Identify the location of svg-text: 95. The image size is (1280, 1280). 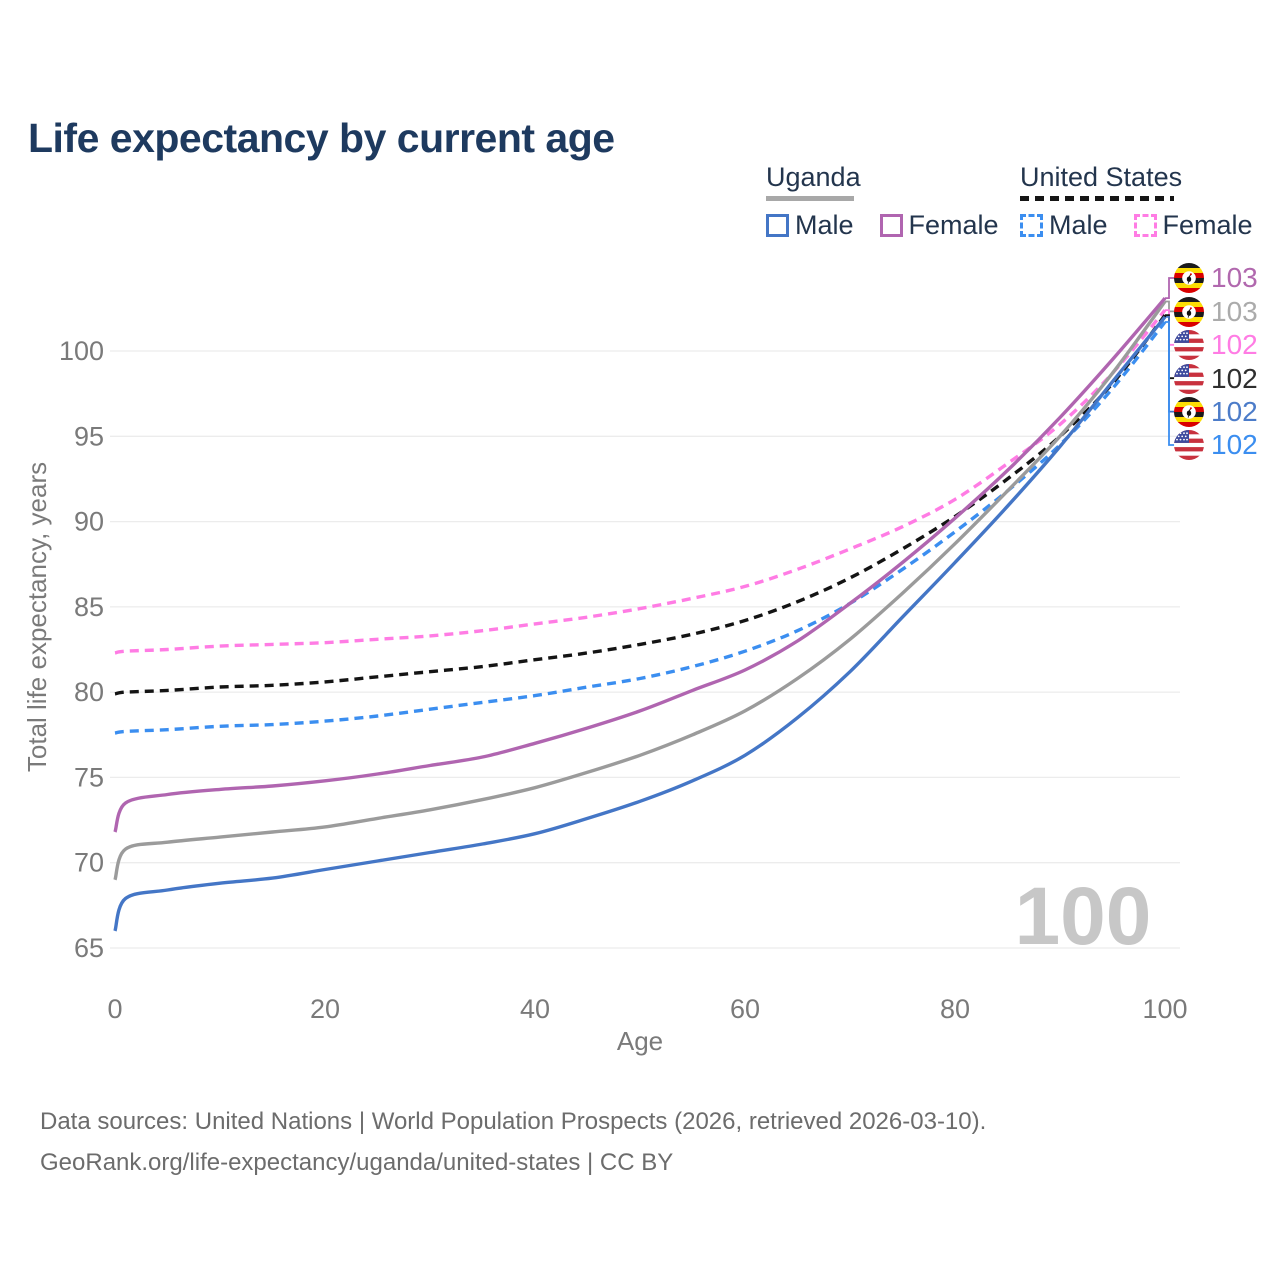
(89, 436).